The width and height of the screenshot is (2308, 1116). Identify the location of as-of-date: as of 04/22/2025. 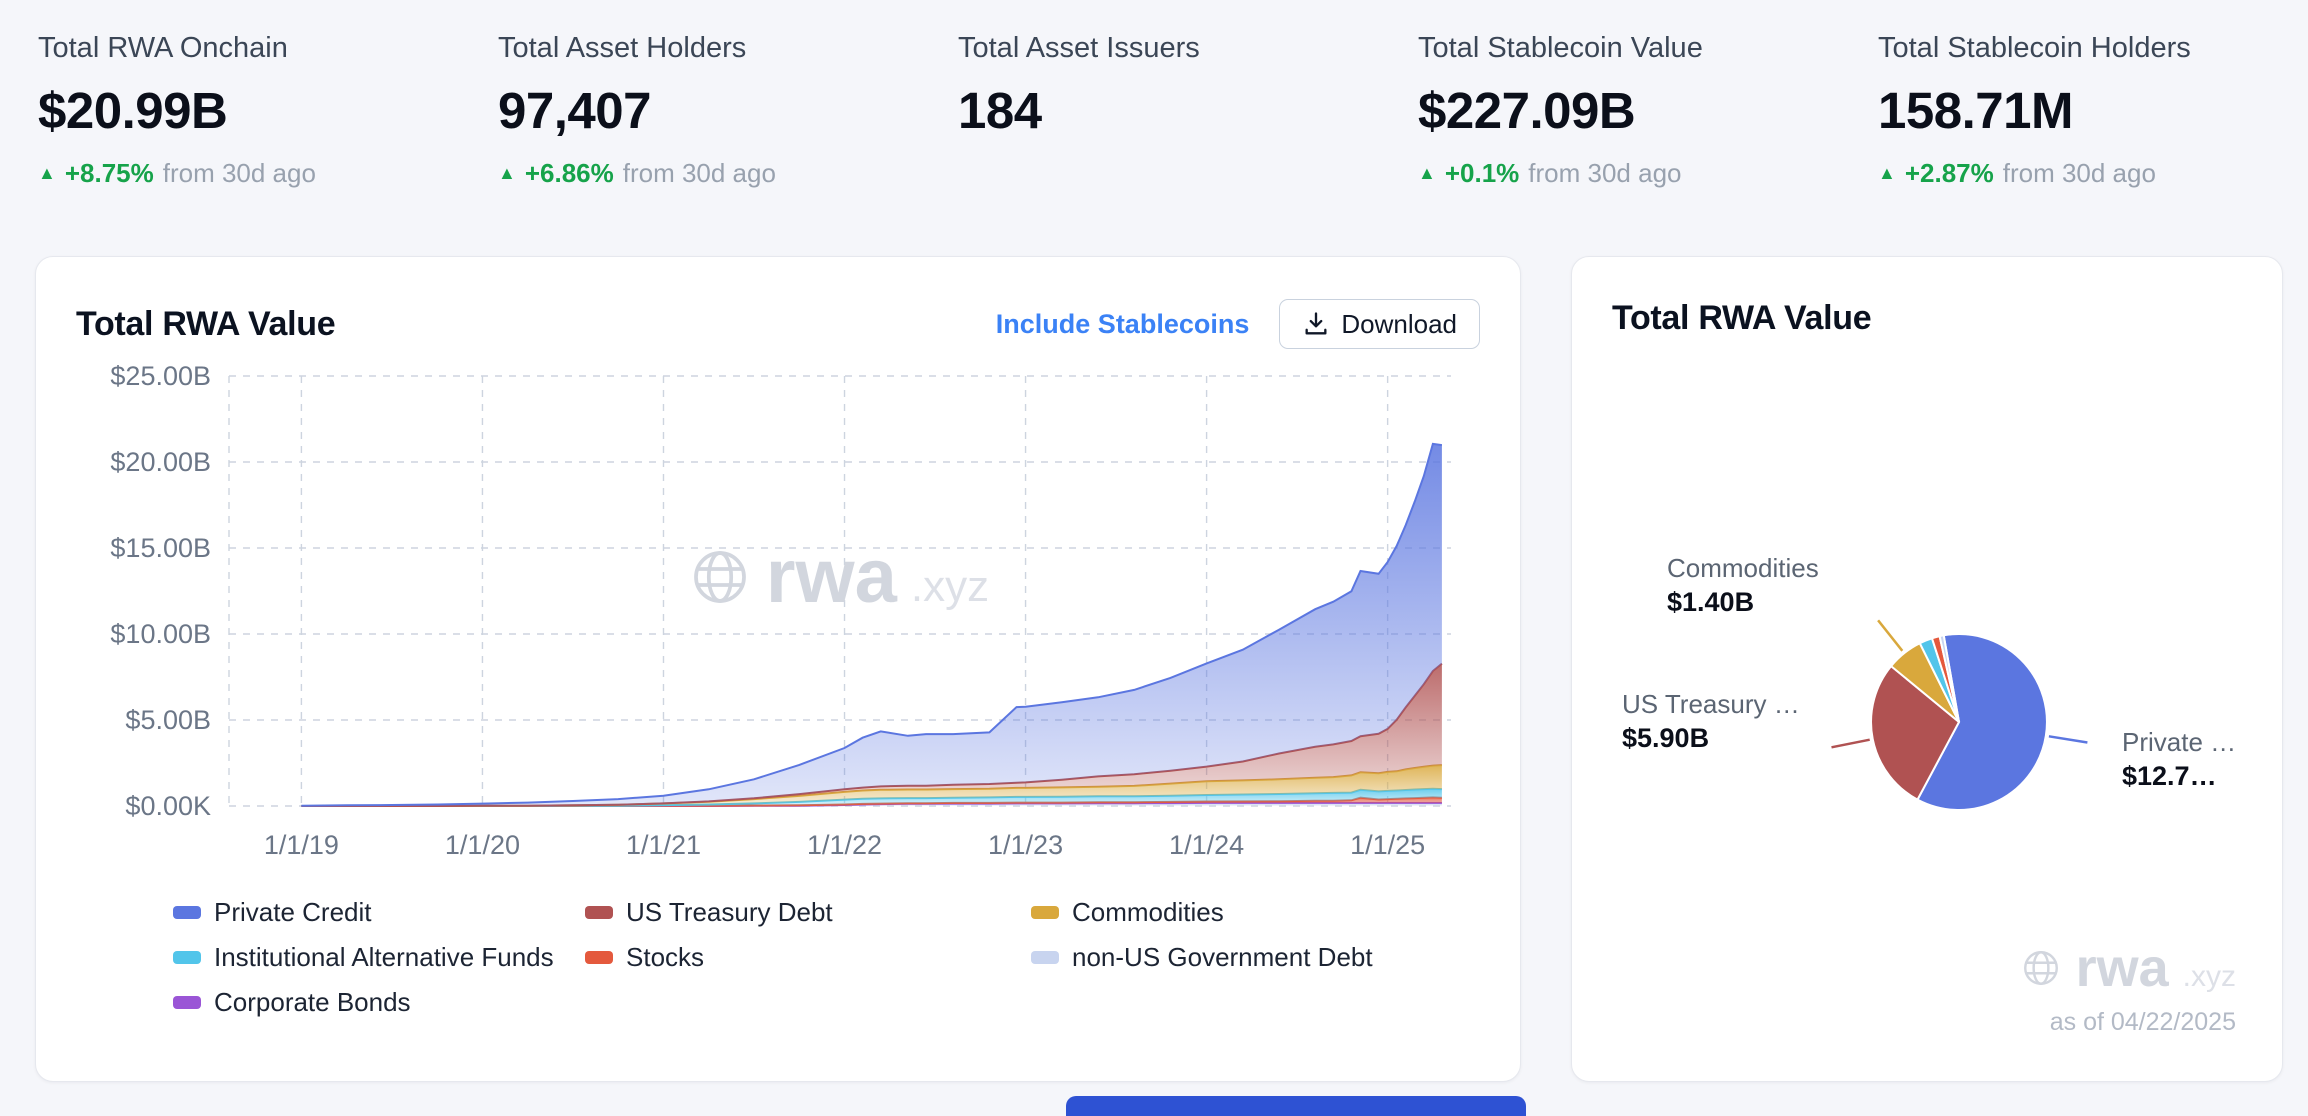
(2142, 1022).